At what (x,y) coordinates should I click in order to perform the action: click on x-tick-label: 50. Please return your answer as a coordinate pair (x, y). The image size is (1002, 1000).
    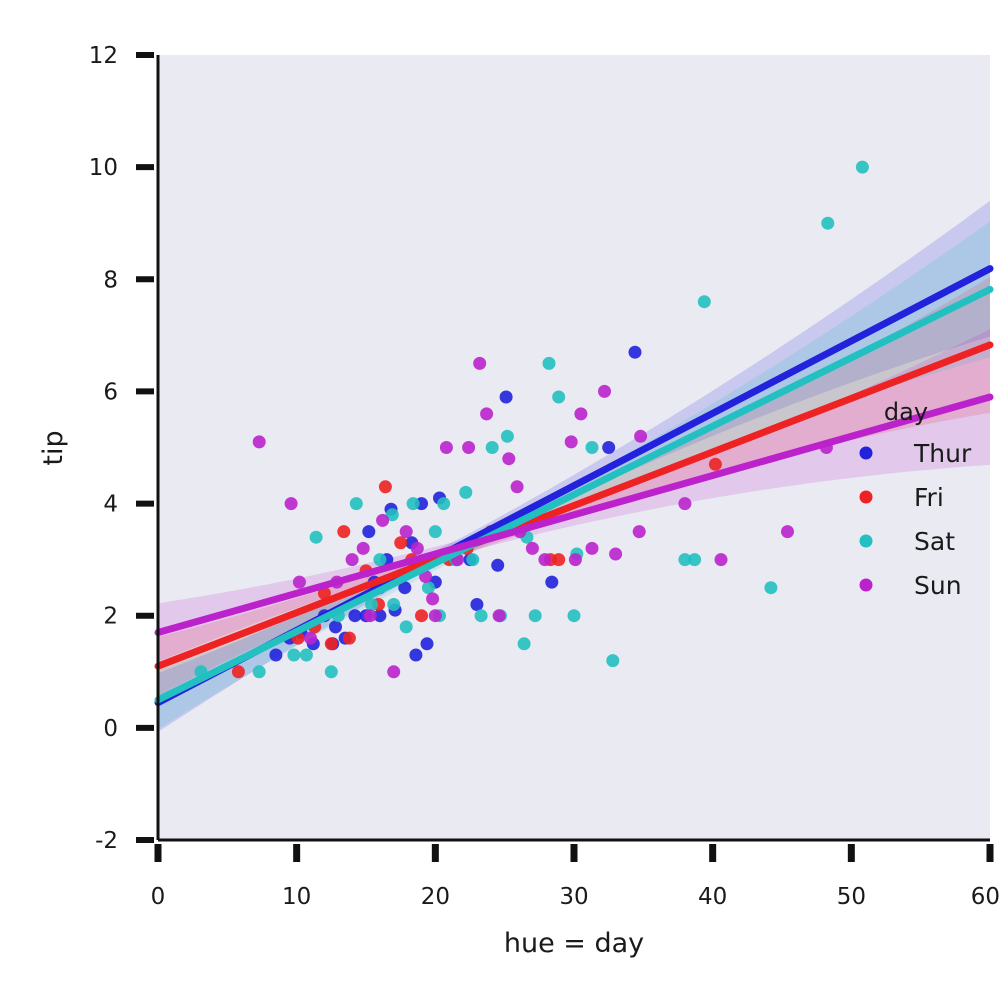
    Looking at the image, I should click on (851, 897).